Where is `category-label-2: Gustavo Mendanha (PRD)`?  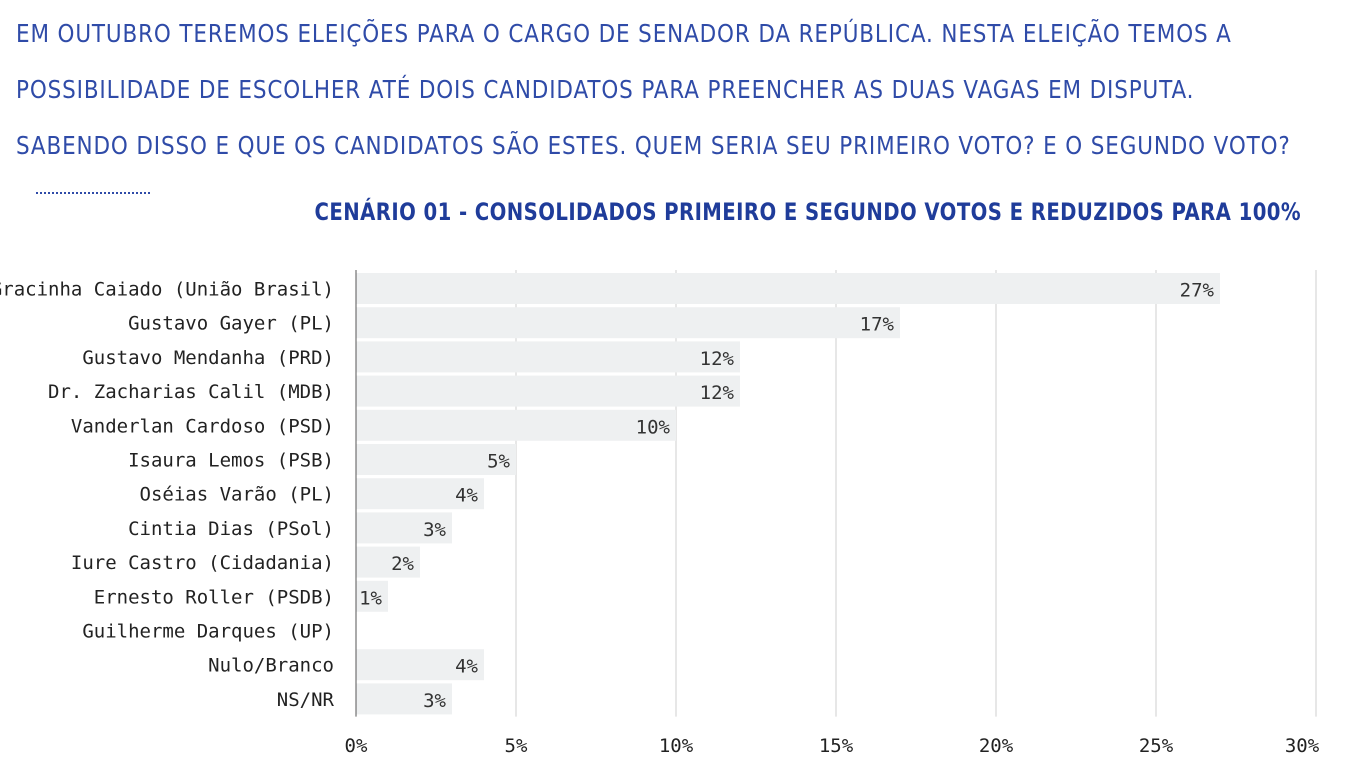 category-label-2: Gustavo Mendanha (PRD) is located at coordinates (208, 358).